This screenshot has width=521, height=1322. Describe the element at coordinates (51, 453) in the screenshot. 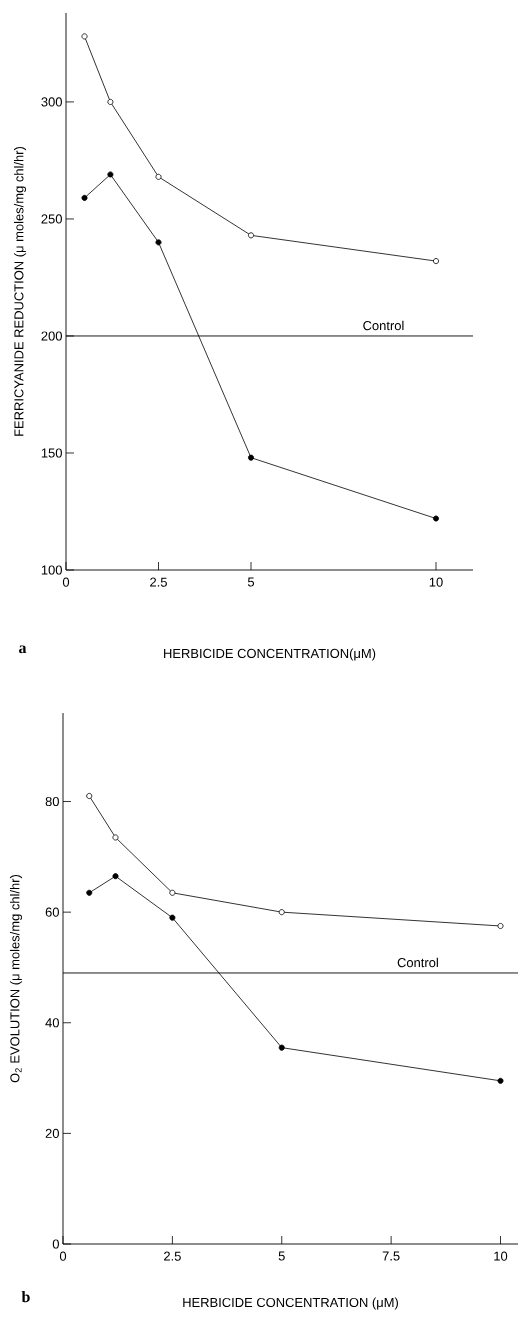

I see `y-tick-label: 150` at that location.